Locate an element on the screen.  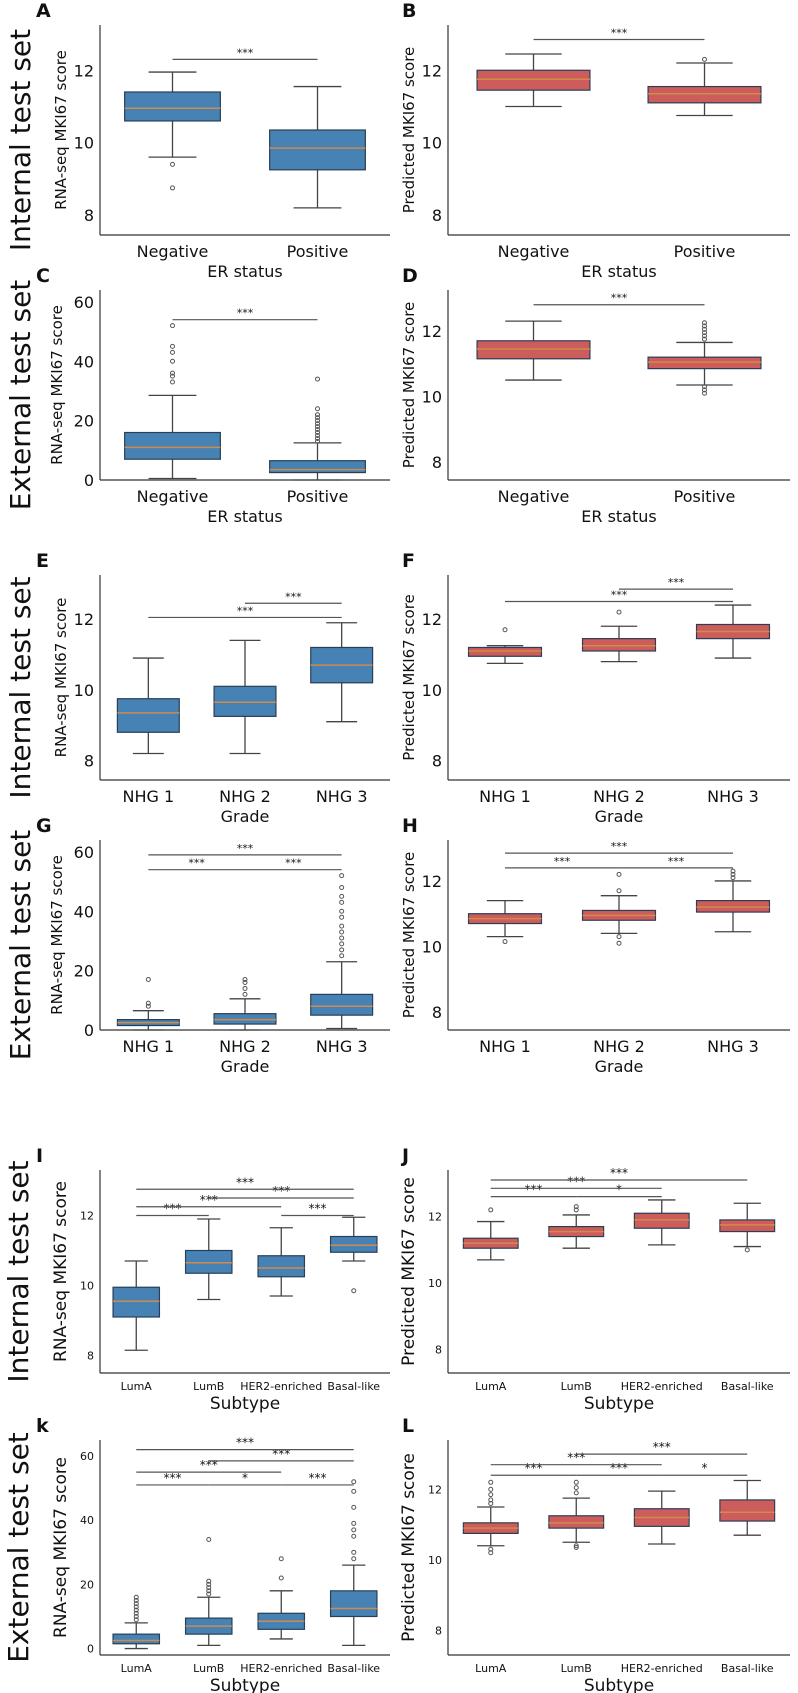
panel-letter: G is located at coordinates (44, 826).